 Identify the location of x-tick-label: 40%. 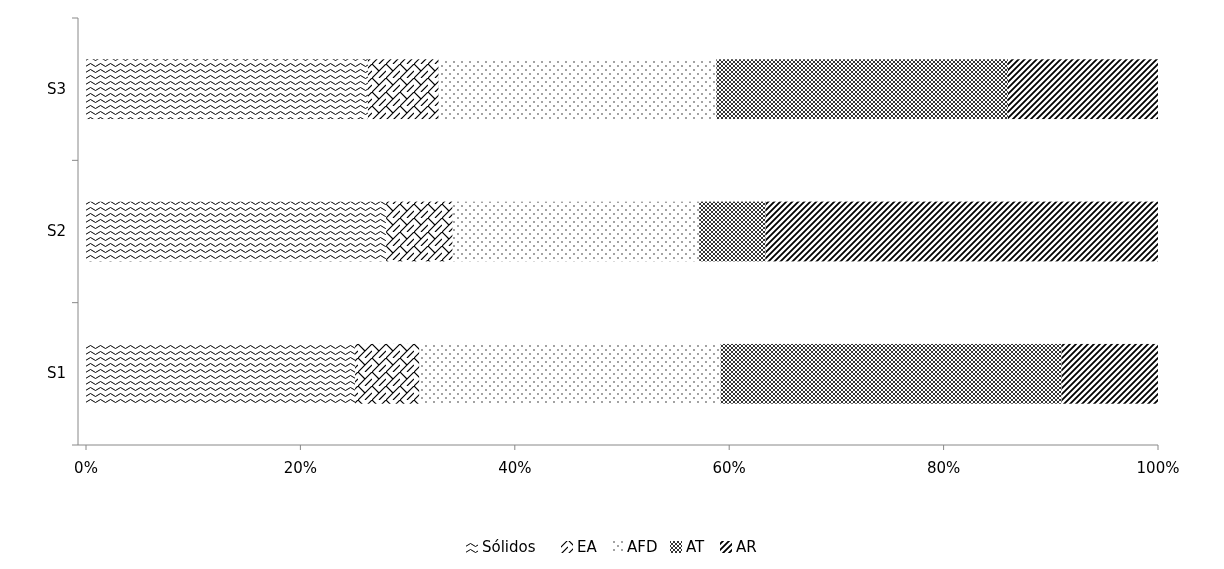
(515, 468).